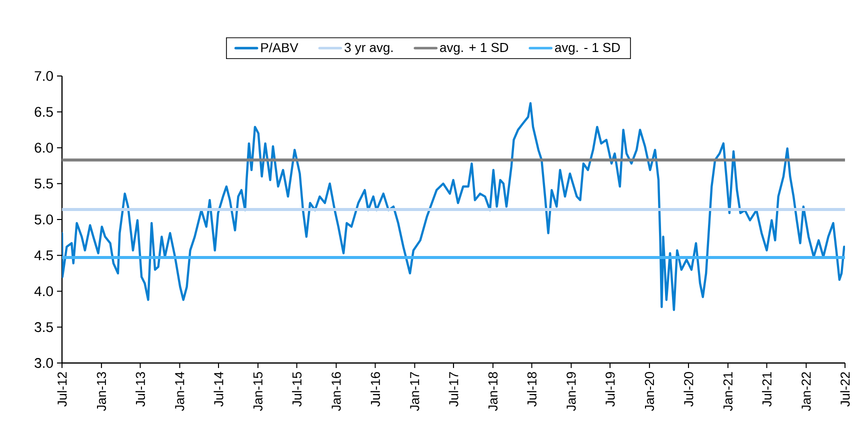 This screenshot has width=858, height=436. Describe the element at coordinates (179, 391) in the screenshot. I see `x-tick-label: Jan-14` at that location.